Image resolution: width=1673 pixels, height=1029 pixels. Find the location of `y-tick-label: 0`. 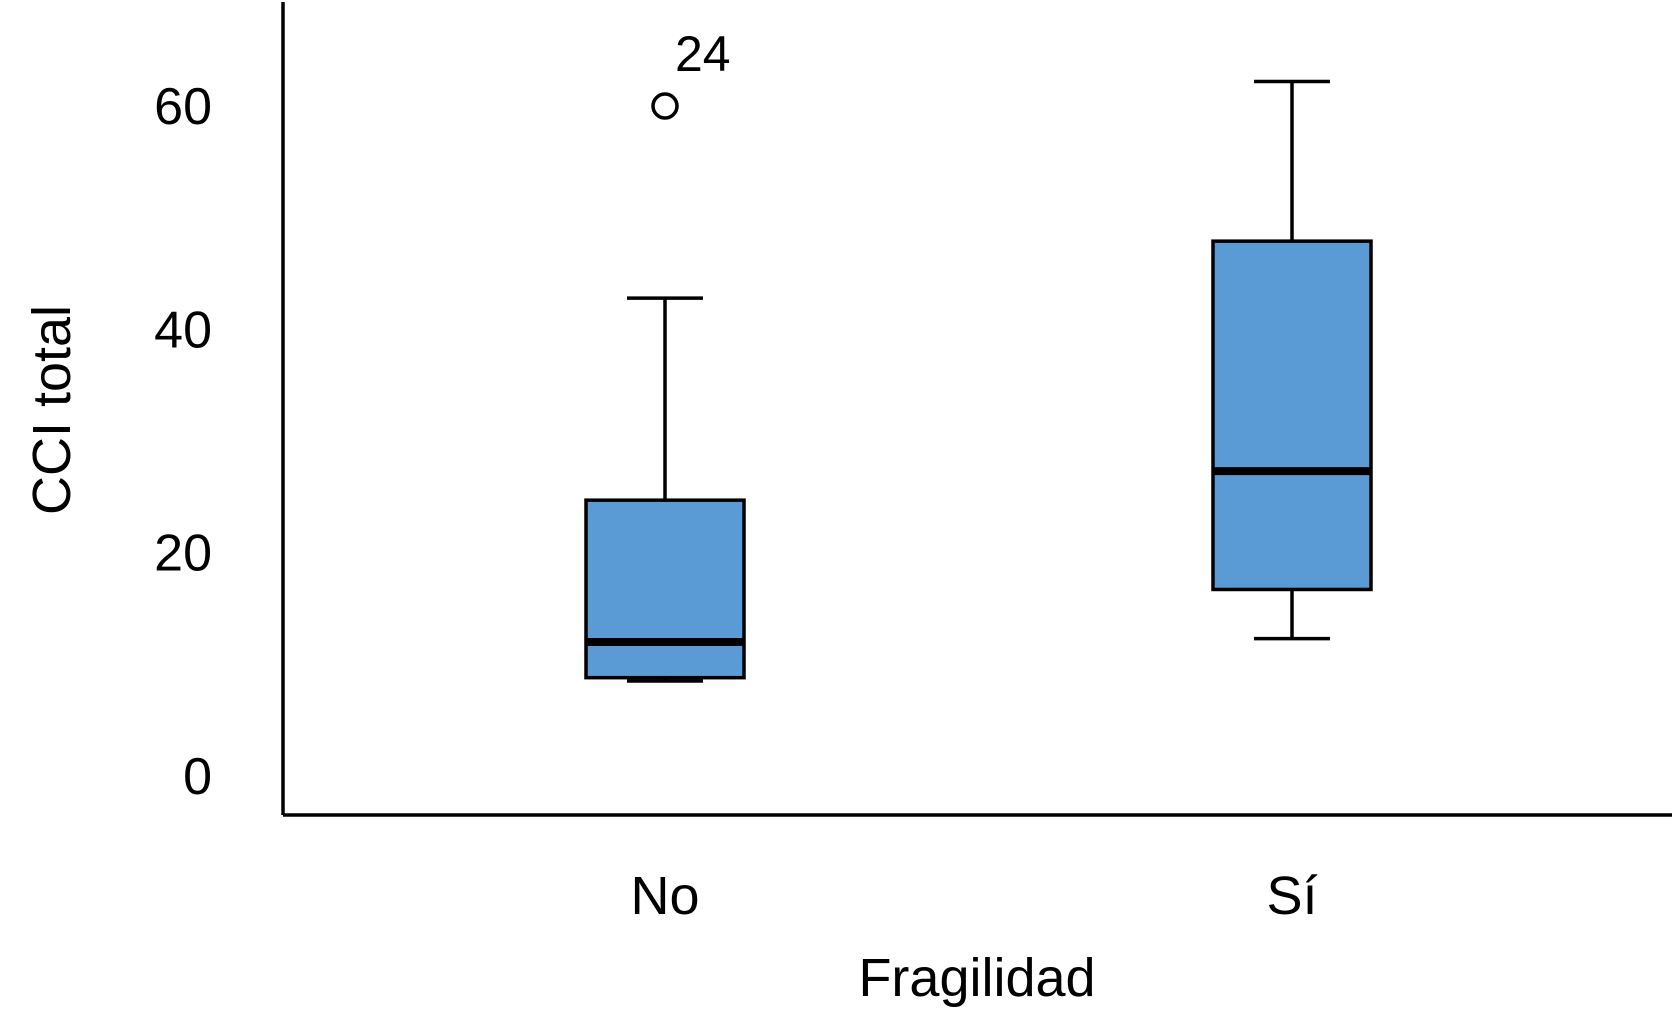

y-tick-label: 0 is located at coordinates (197, 777).